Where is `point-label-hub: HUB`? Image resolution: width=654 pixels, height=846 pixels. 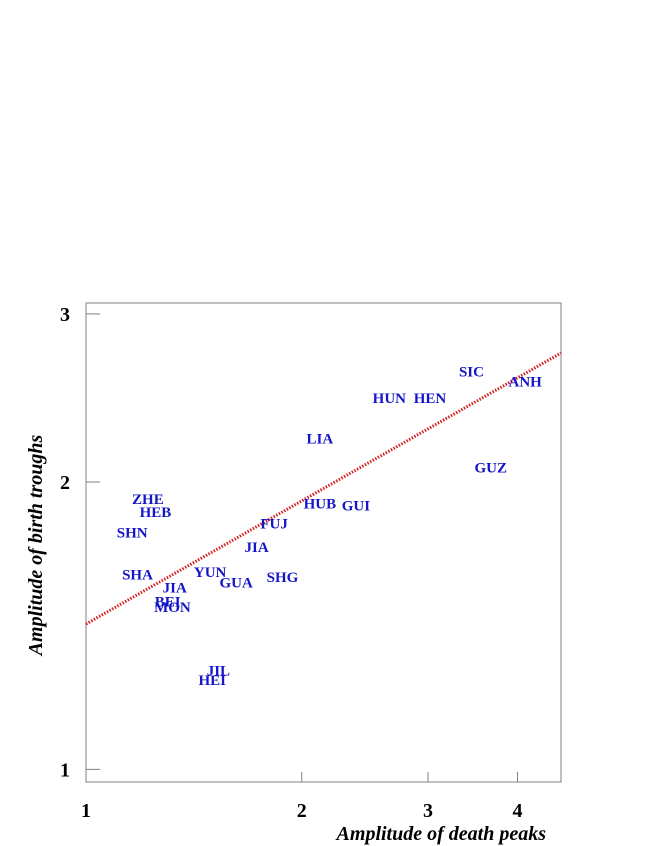 point-label-hub: HUB is located at coordinates (320, 504).